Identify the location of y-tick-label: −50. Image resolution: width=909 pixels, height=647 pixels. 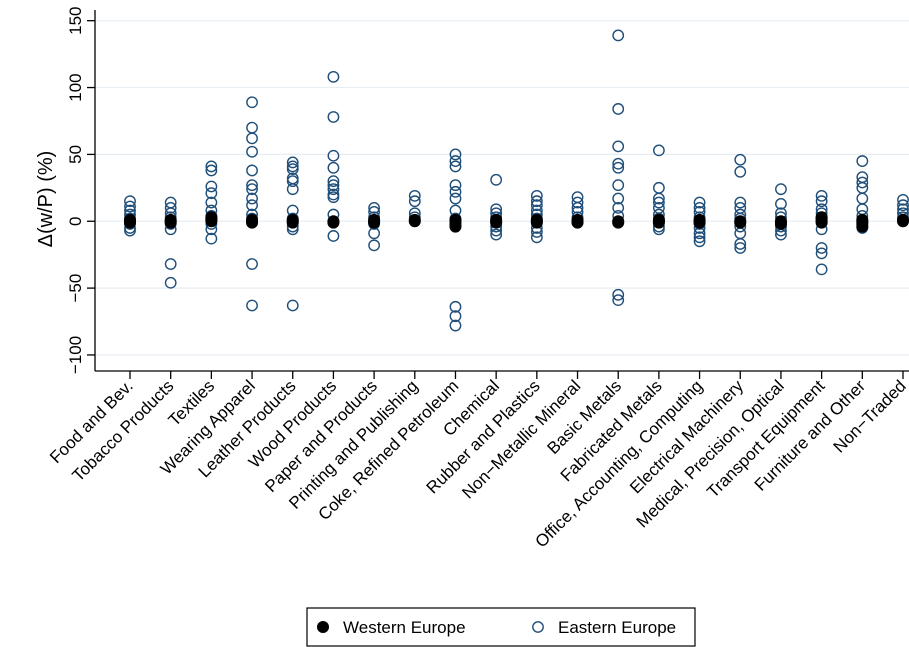
(75, 288).